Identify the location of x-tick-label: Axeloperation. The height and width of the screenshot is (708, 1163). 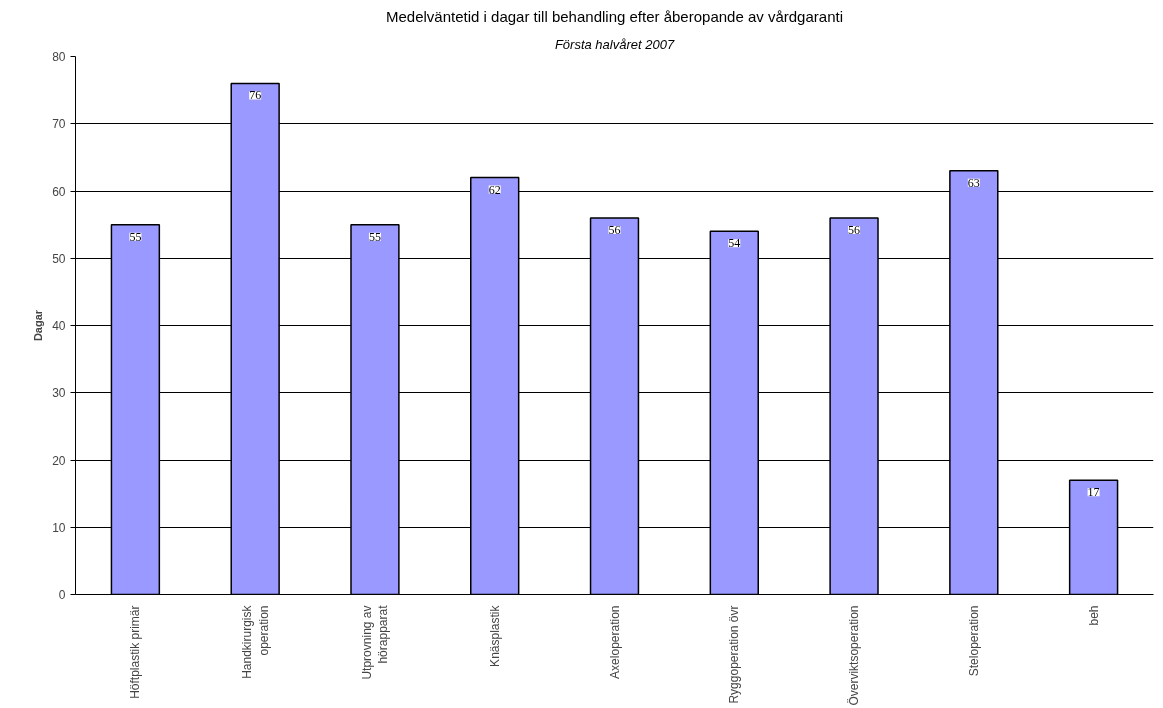
(614, 642).